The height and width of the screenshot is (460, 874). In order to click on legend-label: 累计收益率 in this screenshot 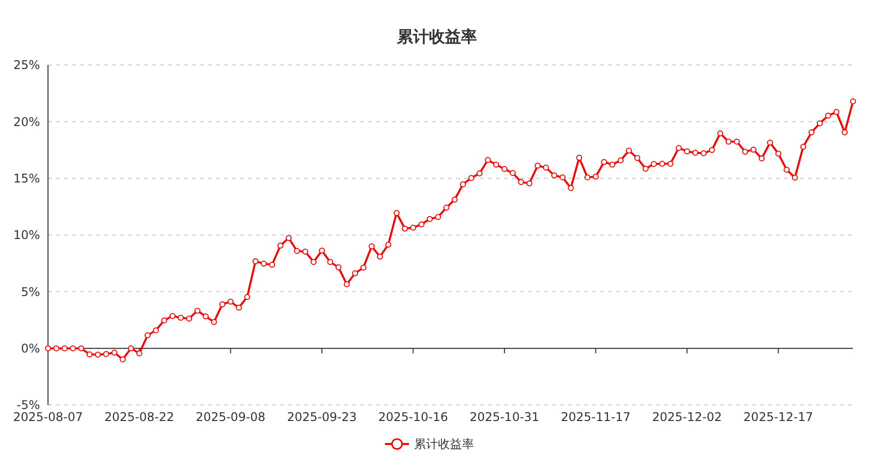, I will do `click(444, 444)`.